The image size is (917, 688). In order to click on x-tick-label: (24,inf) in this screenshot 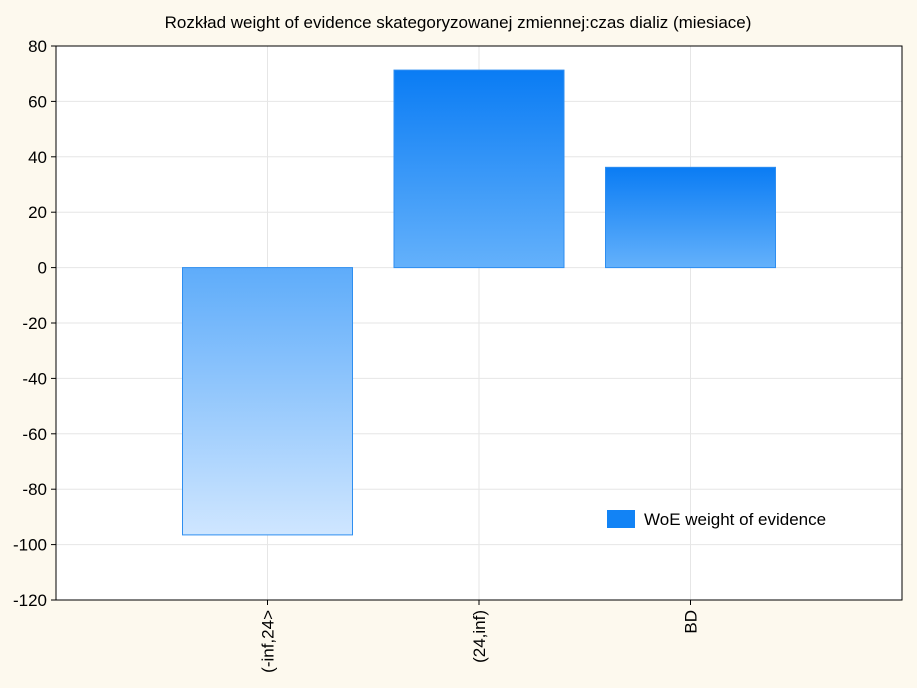, I will do `click(479, 636)`.